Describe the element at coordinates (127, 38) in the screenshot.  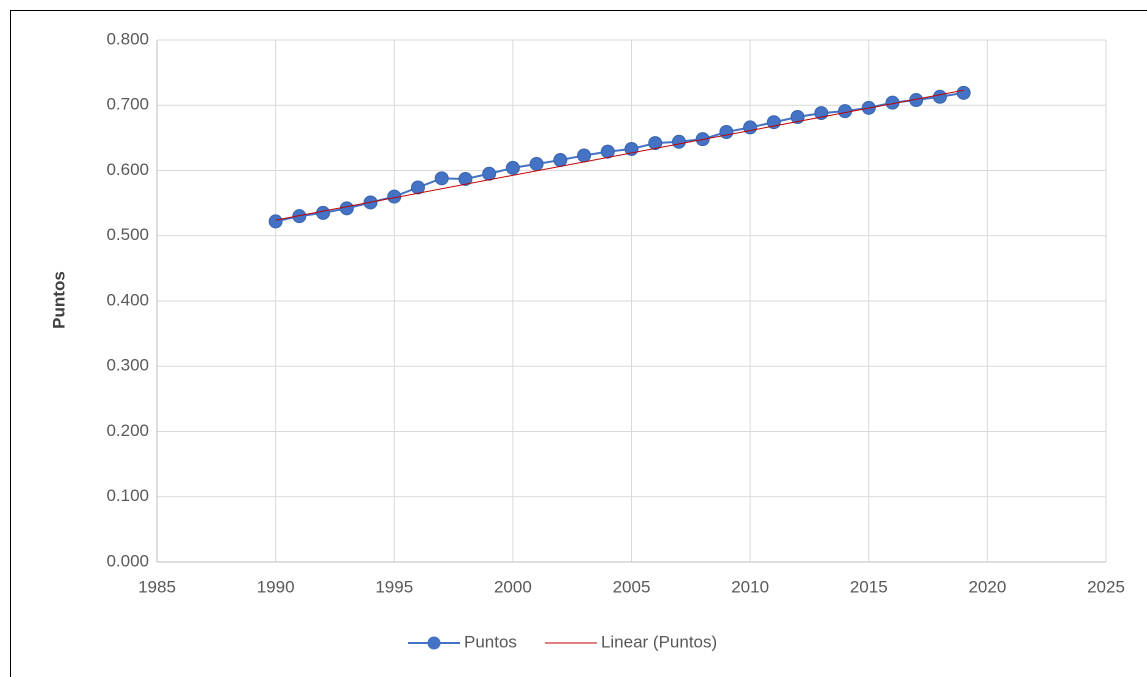
I see `y-tick-label: 0.800` at that location.